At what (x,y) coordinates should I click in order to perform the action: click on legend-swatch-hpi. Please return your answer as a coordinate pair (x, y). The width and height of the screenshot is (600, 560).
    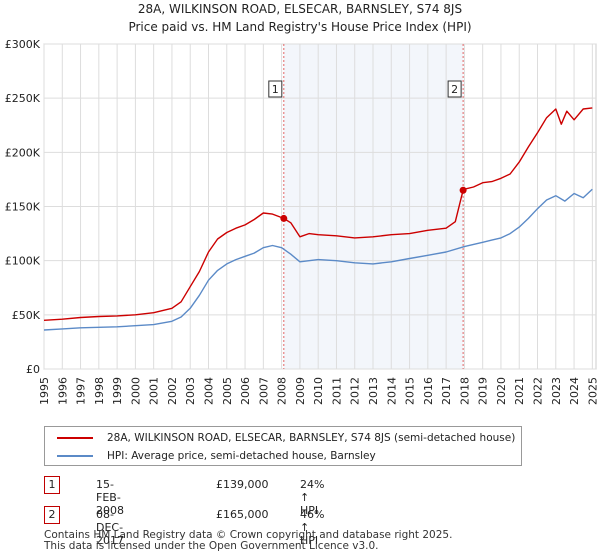
    Looking at the image, I should click on (75, 456).